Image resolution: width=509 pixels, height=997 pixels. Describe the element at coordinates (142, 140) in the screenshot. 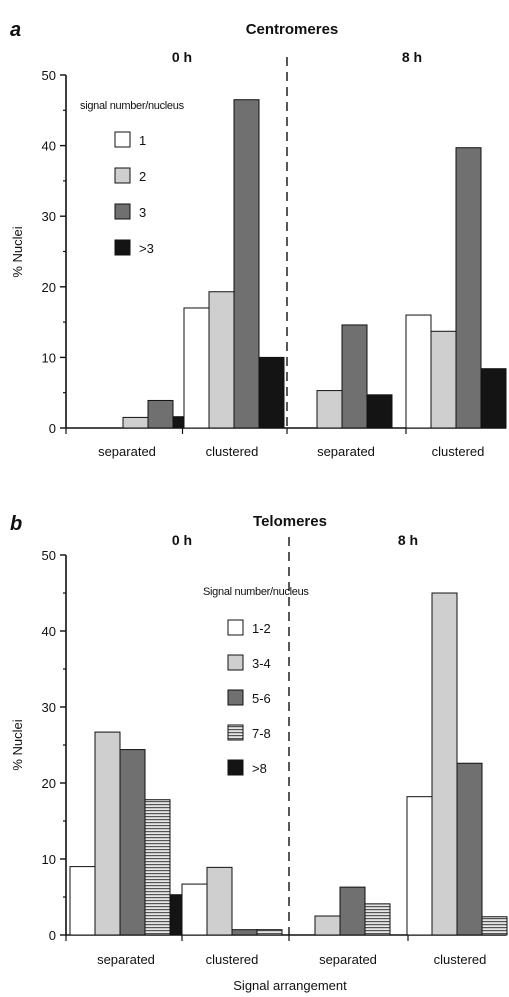

I see `legend-label: 1` at that location.